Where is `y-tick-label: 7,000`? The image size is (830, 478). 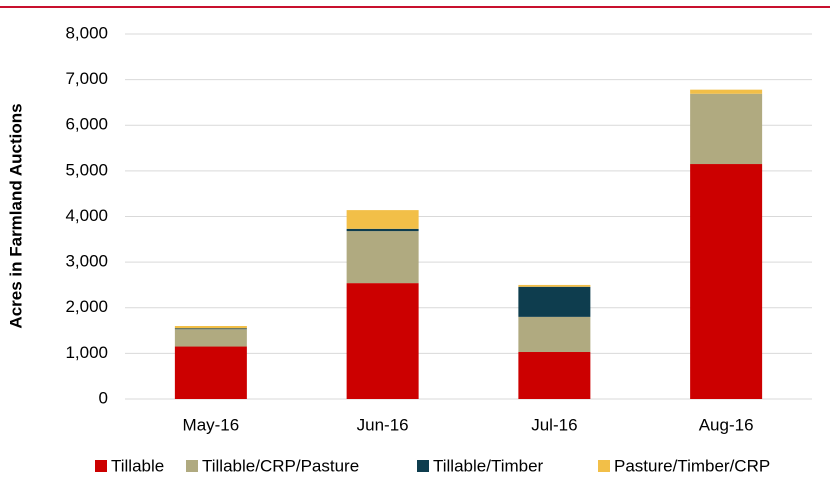
y-tick-label: 7,000 is located at coordinates (86, 78).